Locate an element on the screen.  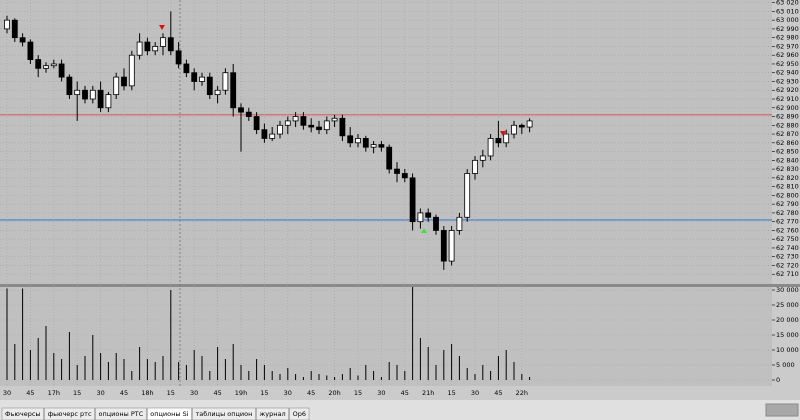
tab: журнал is located at coordinates (272, 413).